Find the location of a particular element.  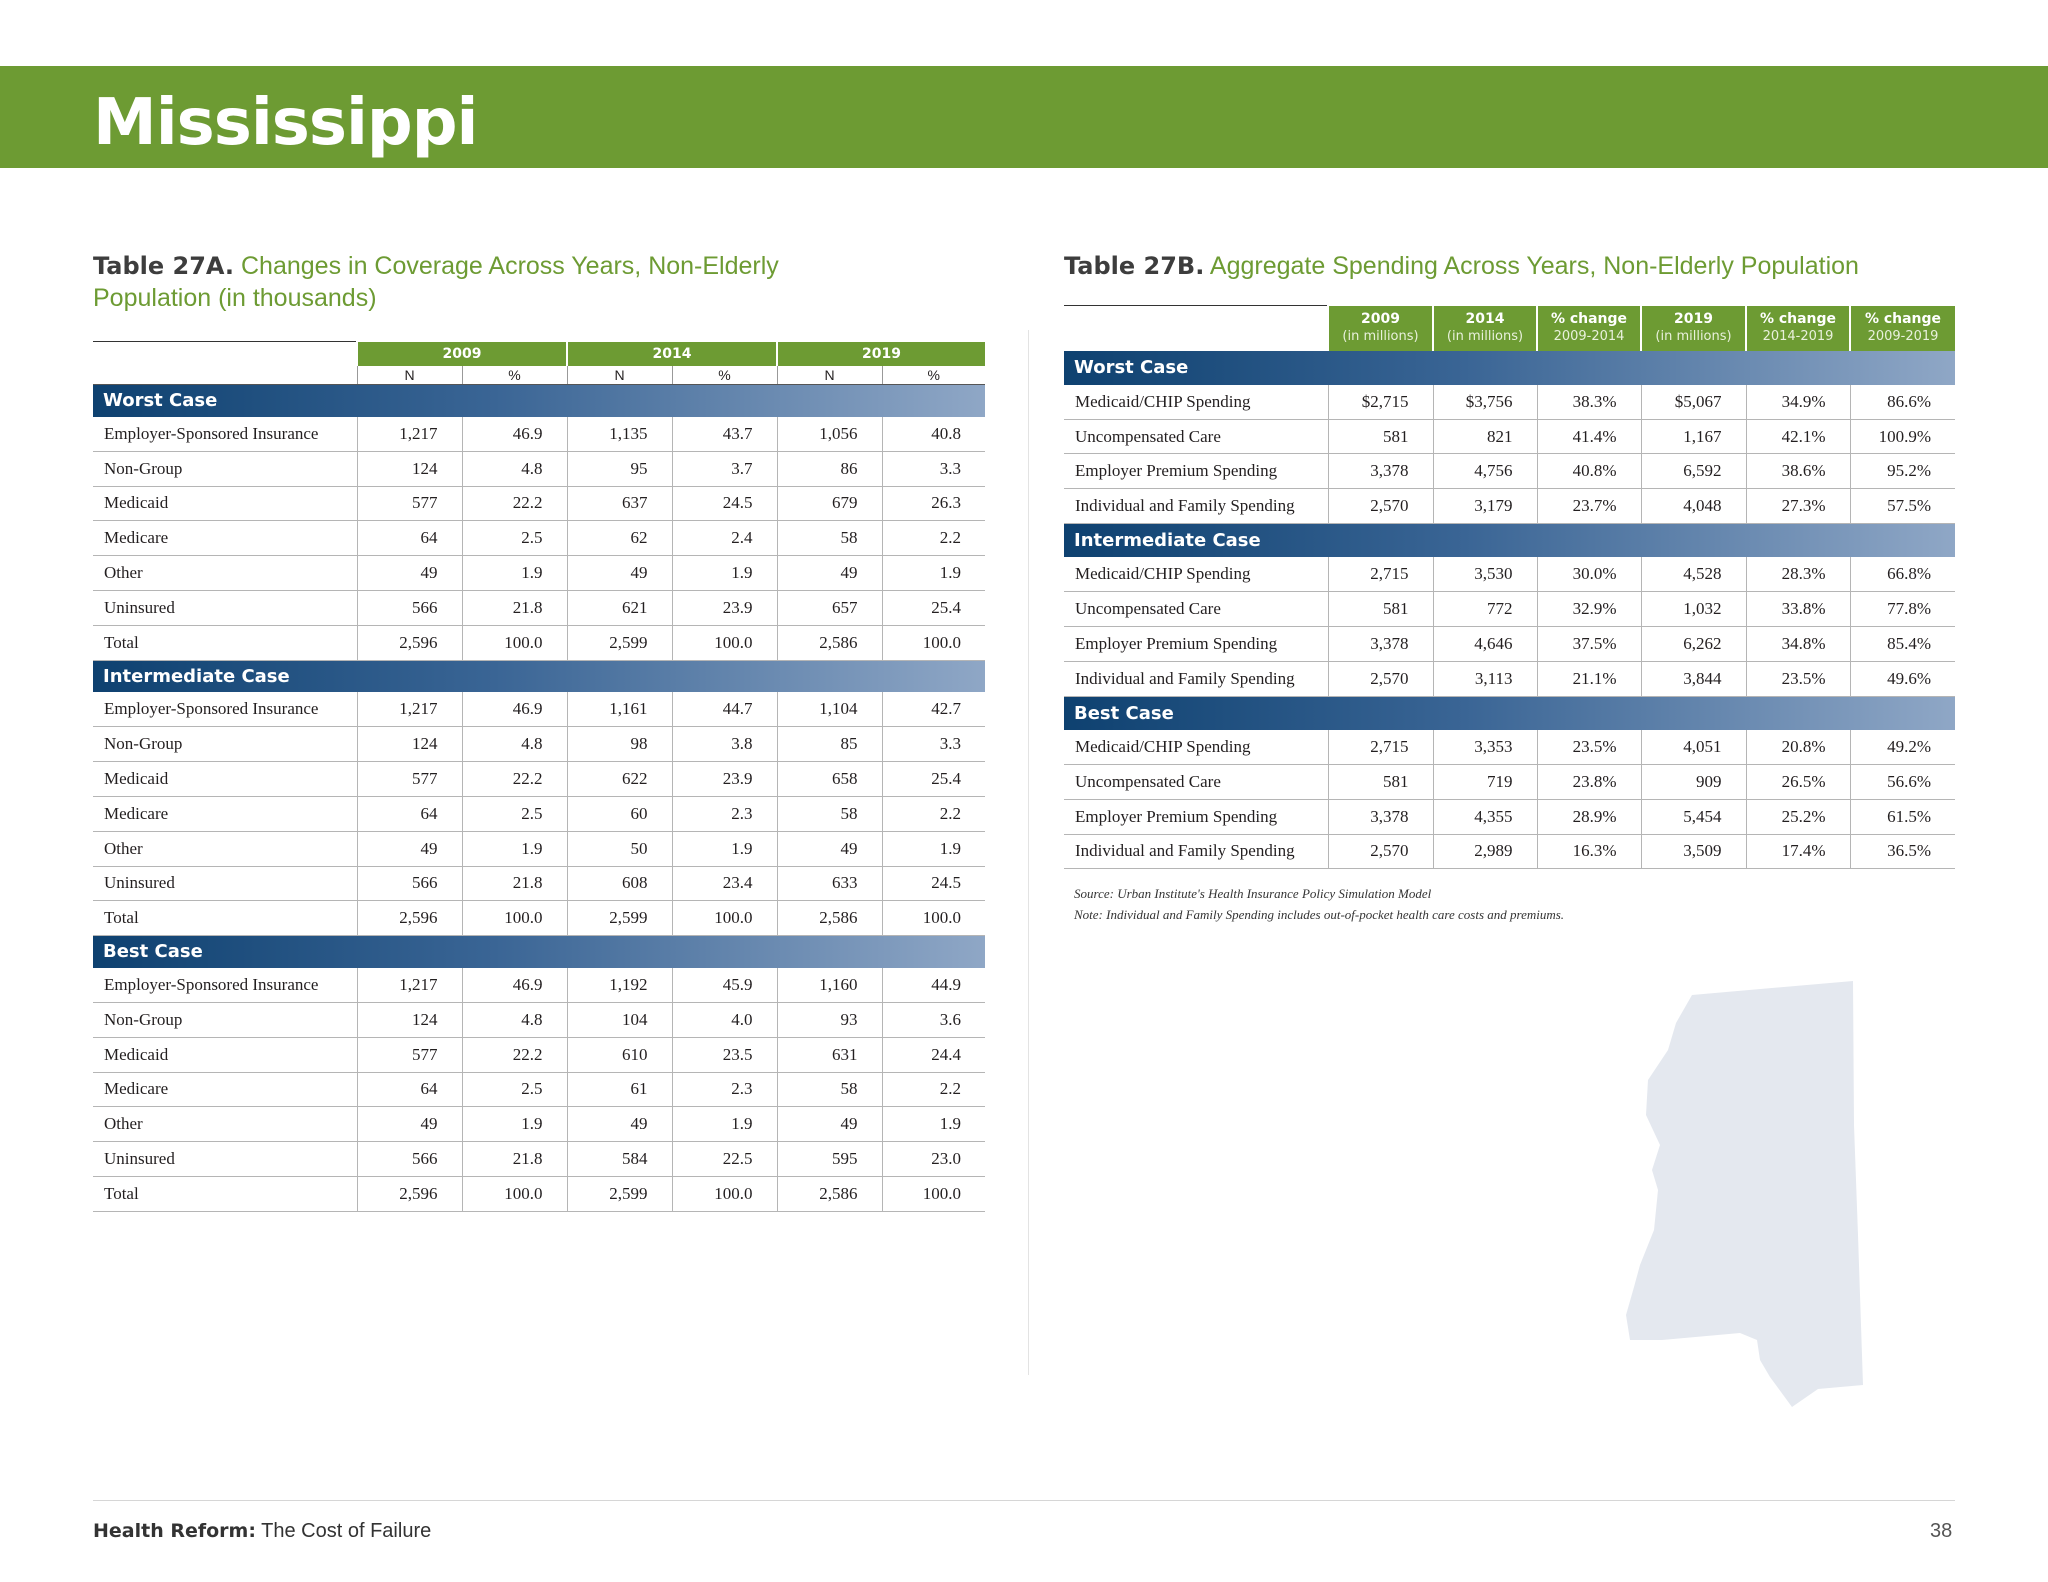

table-a-year-header: 2009 2014 2019 is located at coordinates (539, 353).